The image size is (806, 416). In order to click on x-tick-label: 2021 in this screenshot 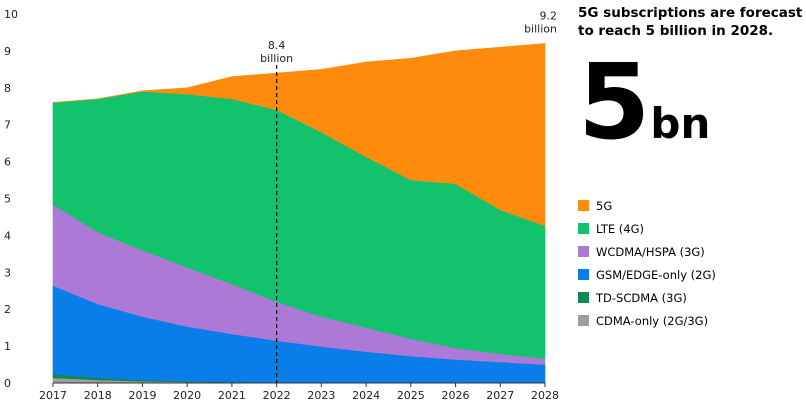, I will do `click(232, 395)`.